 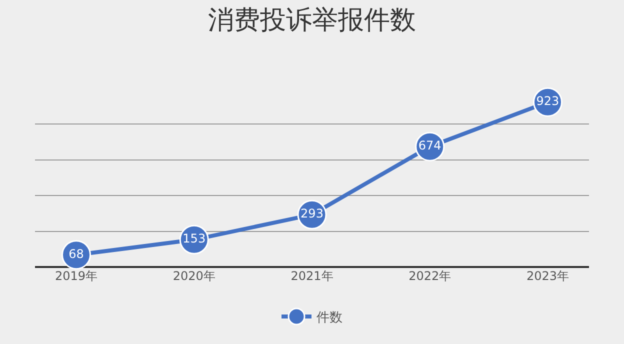 I want to click on legend-label: 件数, so click(x=329, y=318).